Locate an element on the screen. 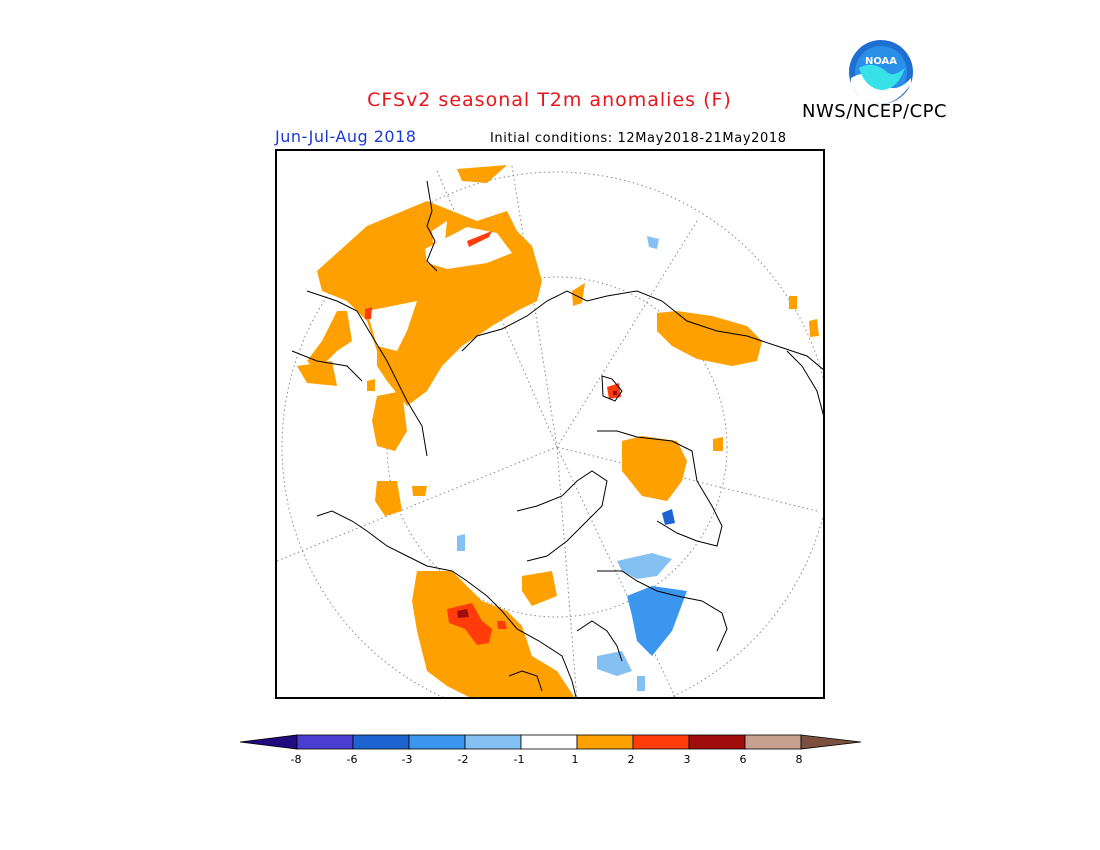 This screenshot has width=1100, height=850. legend-cell-high is located at coordinates (831, 742).